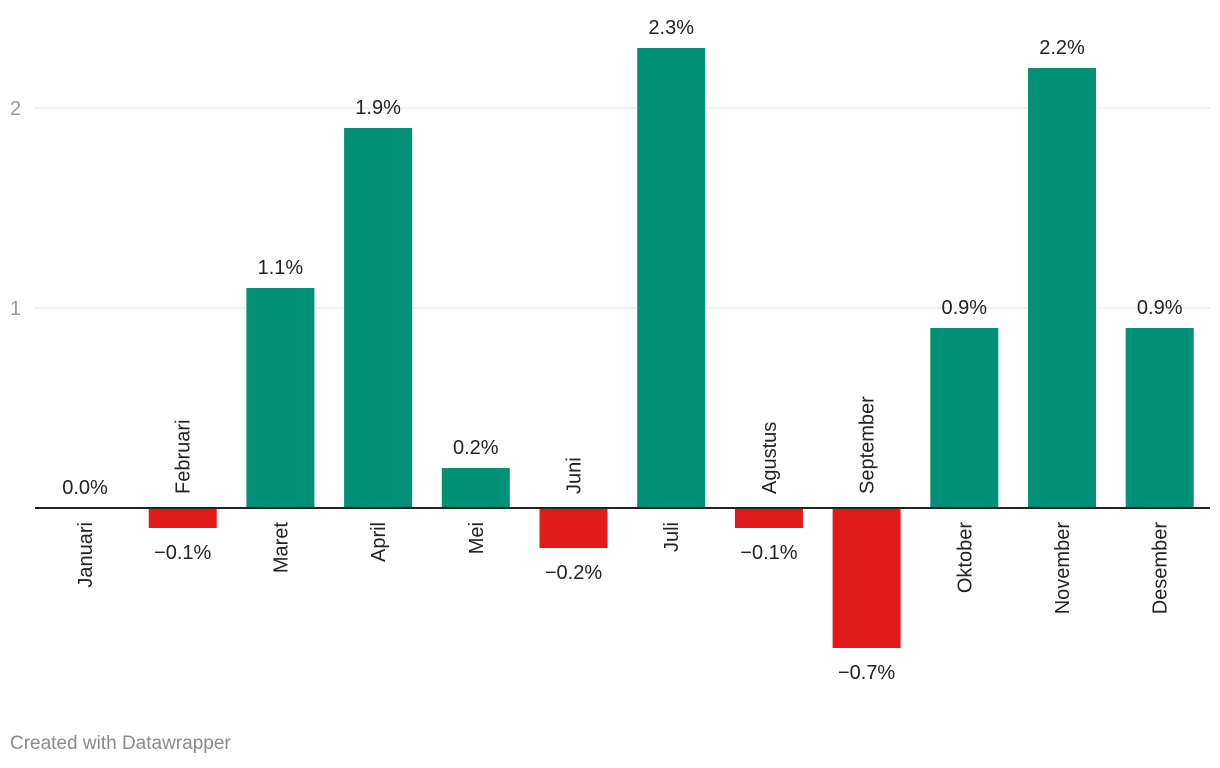  I want to click on data-label: 2.2%, so click(1062, 48).